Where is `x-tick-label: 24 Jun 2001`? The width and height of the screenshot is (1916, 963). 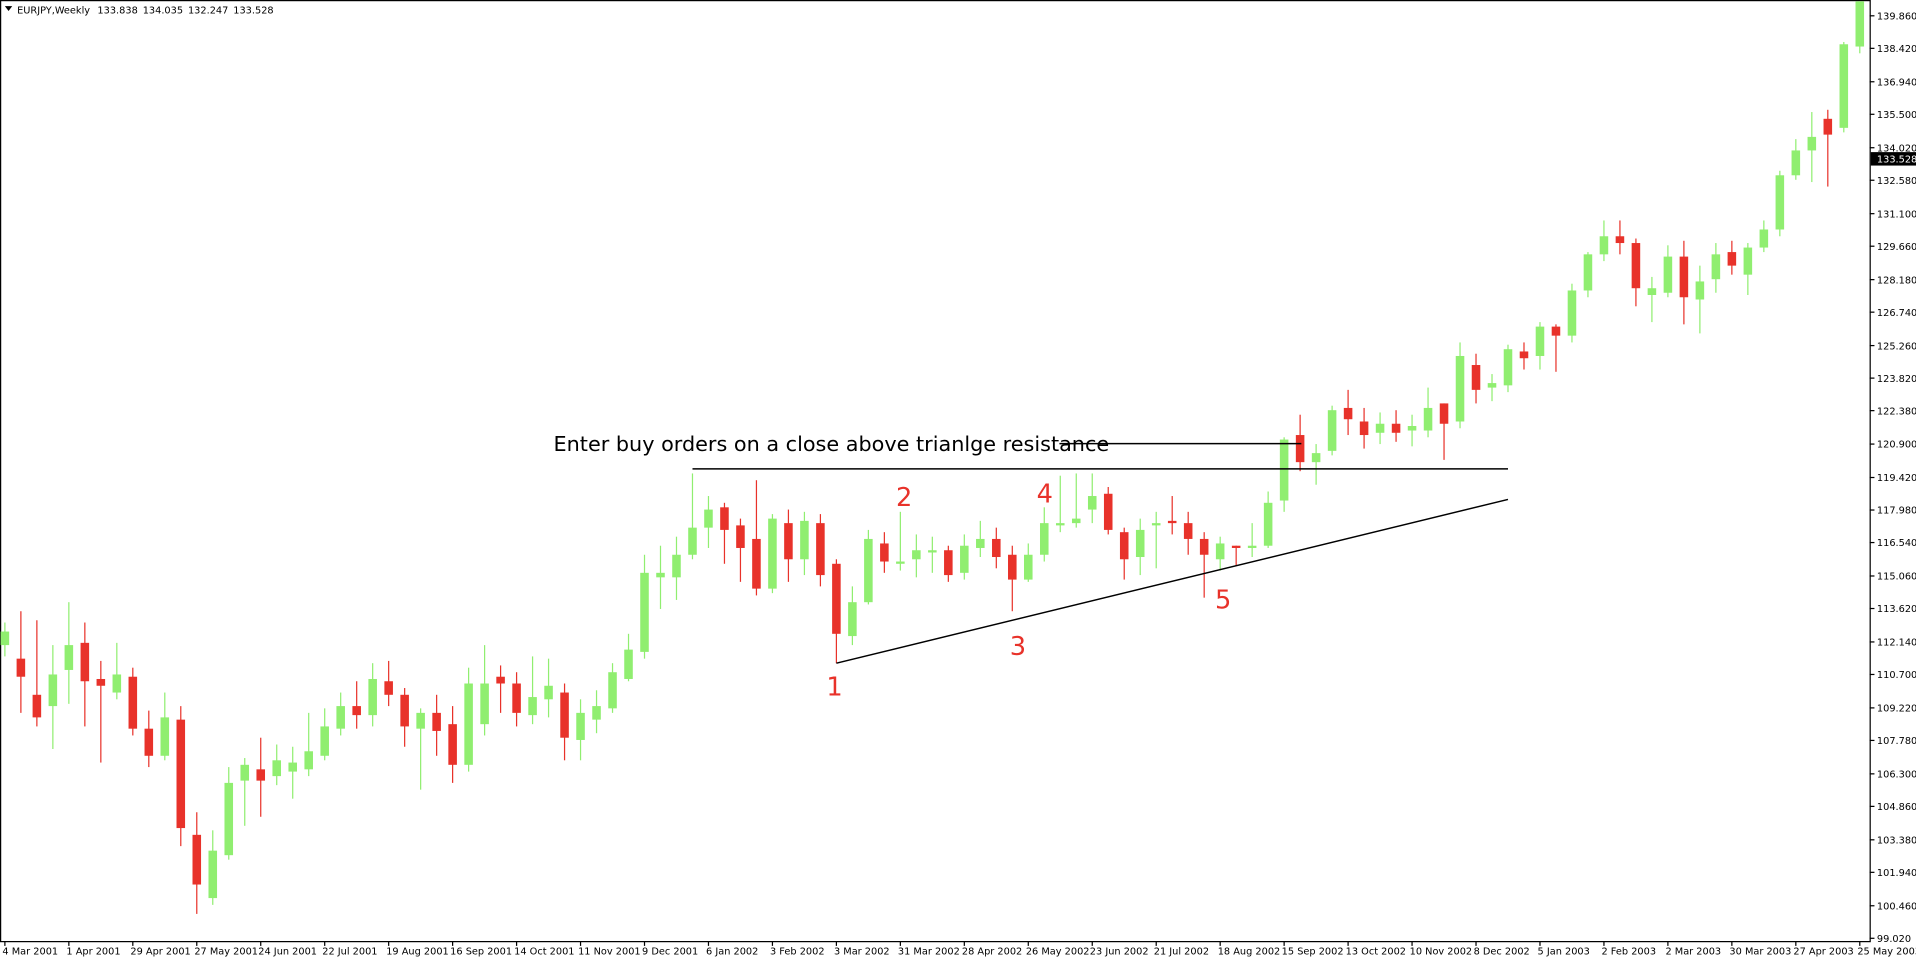 x-tick-label: 24 Jun 2001 is located at coordinates (287, 951).